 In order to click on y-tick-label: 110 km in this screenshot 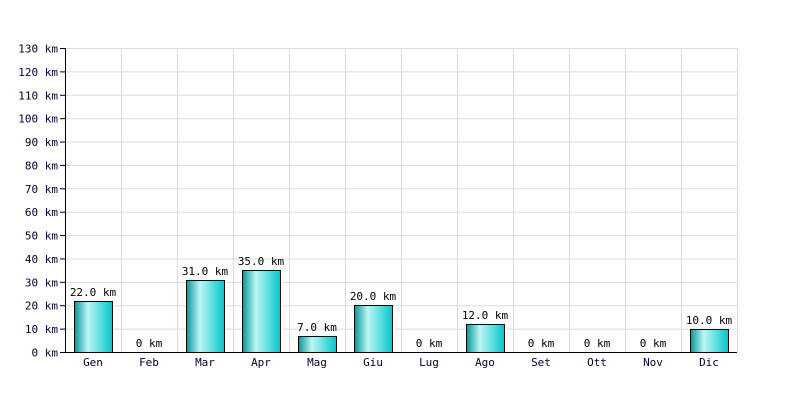, I will do `click(38, 95)`.